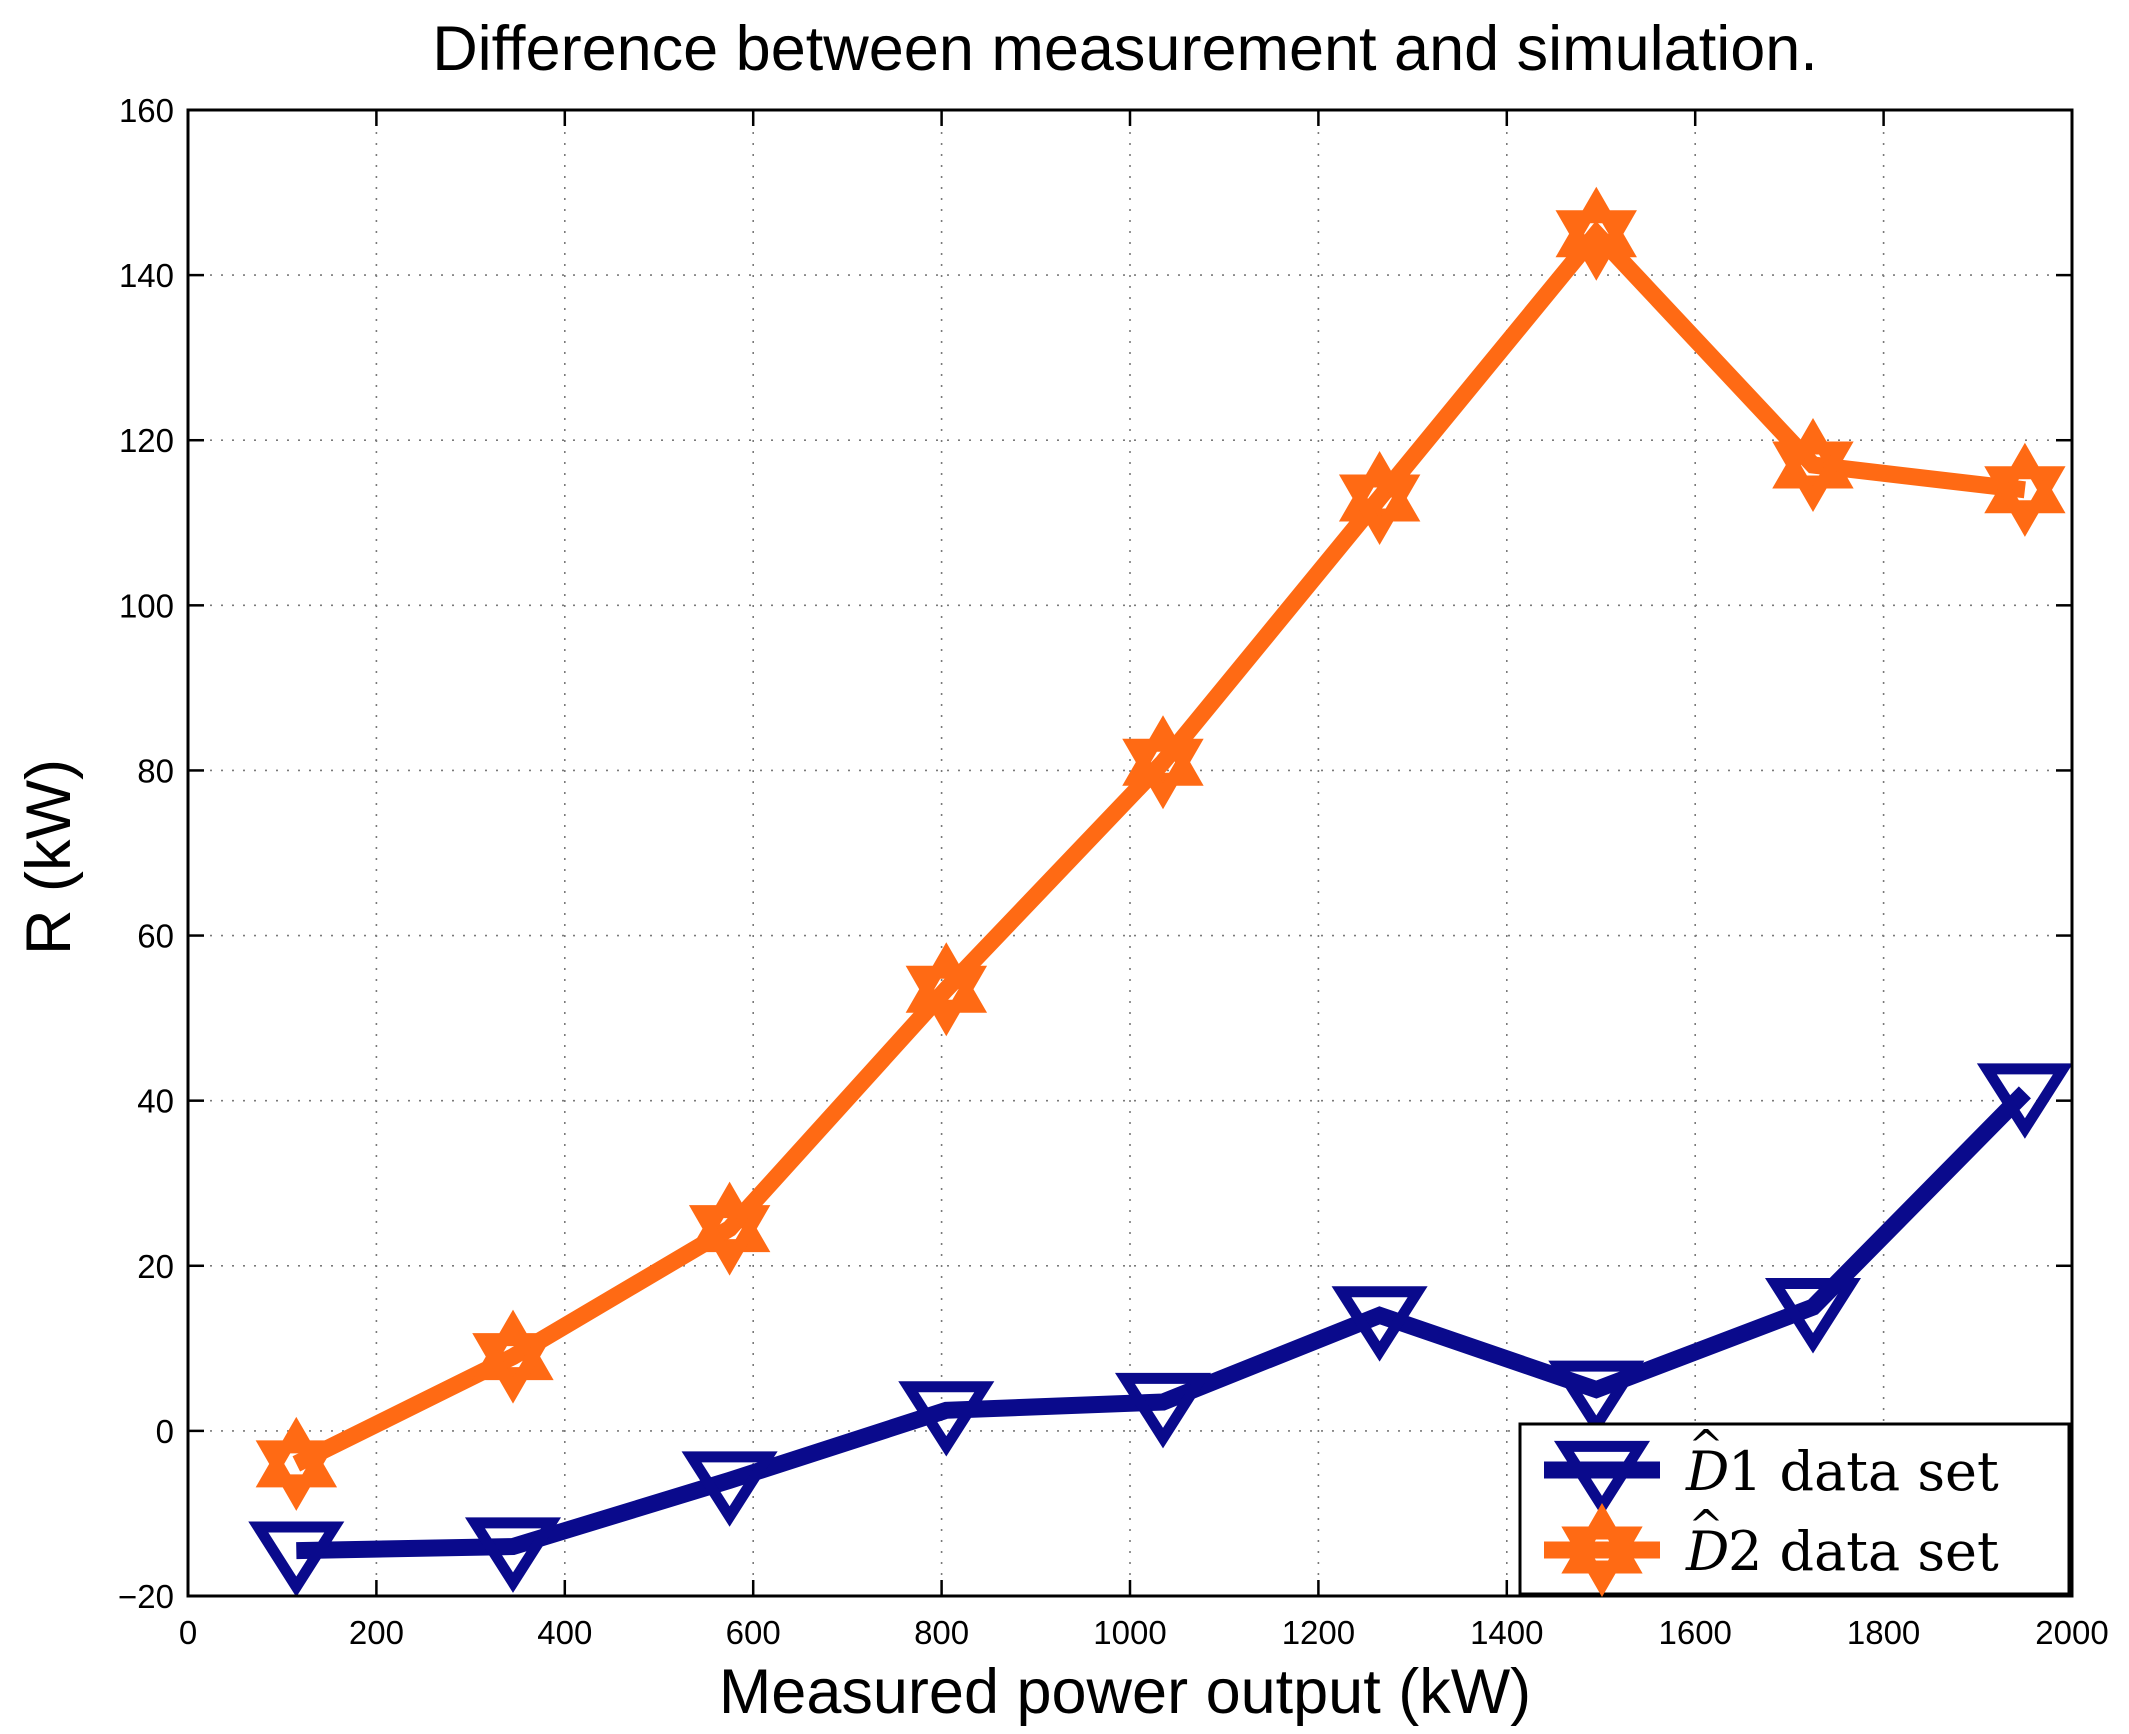 The image size is (2129, 1734). What do you see at coordinates (146, 1596) in the screenshot?
I see `y-tick-label: −20` at bounding box center [146, 1596].